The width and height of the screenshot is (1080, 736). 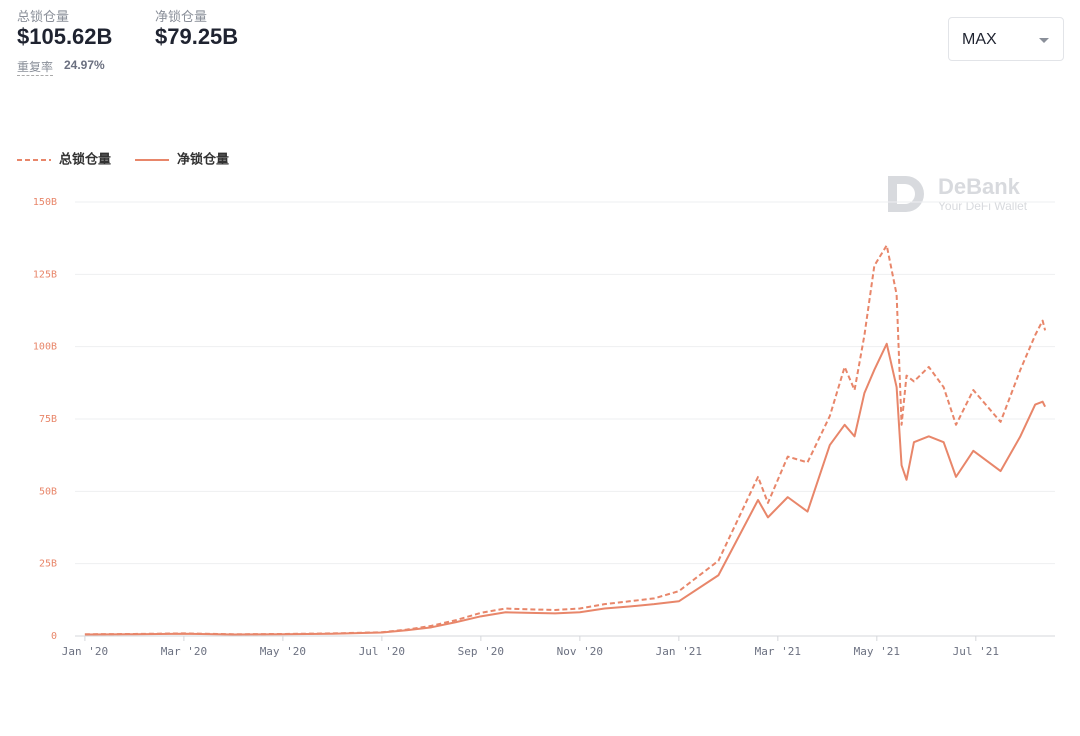 I want to click on dup-label: 重复率, so click(x=35, y=68).